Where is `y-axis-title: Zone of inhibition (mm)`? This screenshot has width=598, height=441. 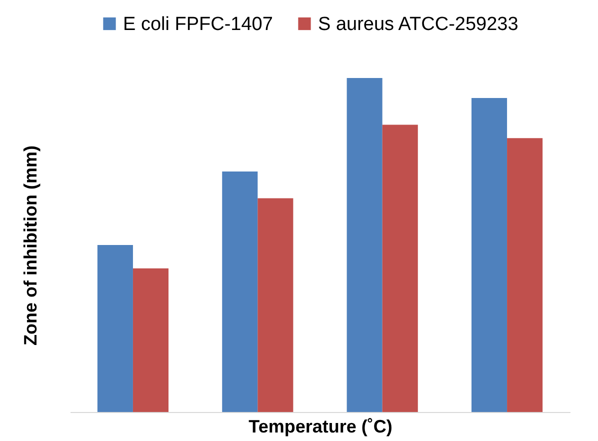 y-axis-title: Zone of inhibition (mm) is located at coordinates (30, 246).